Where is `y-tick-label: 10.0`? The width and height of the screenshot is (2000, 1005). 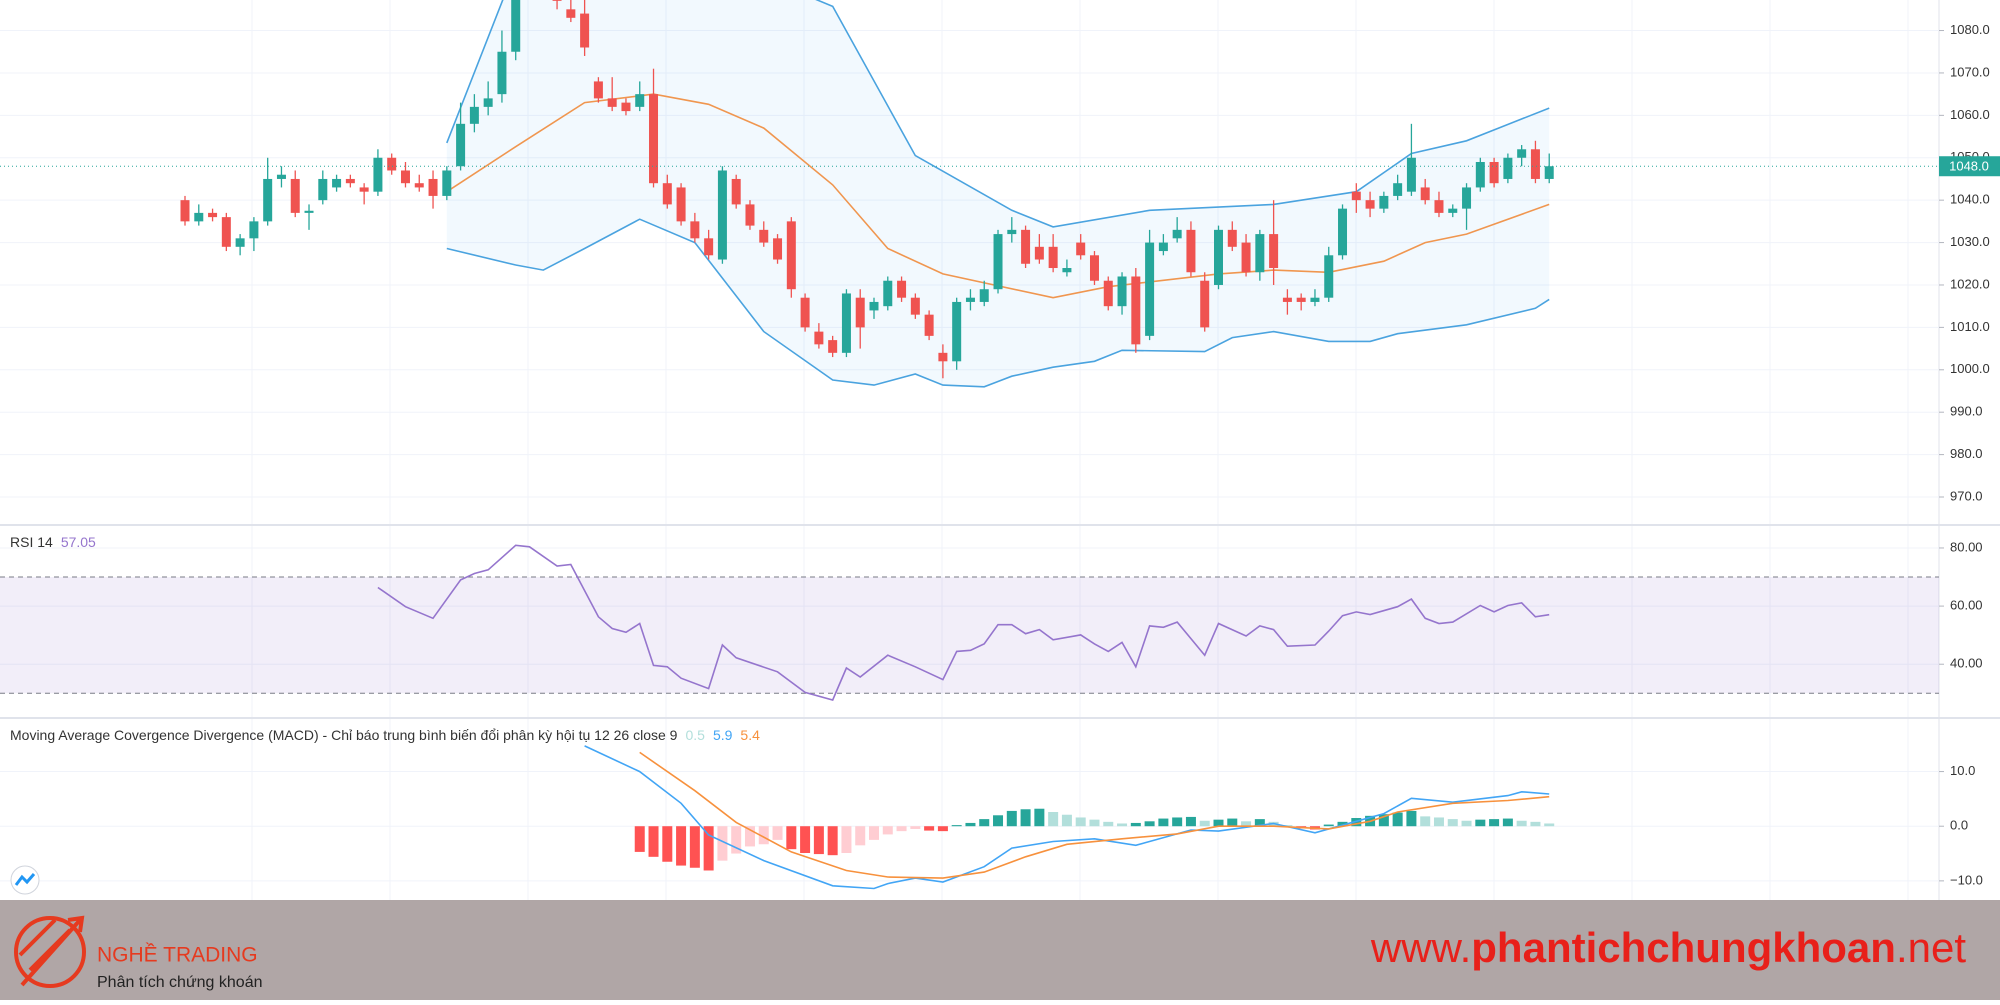 y-tick-label: 10.0 is located at coordinates (1962, 770).